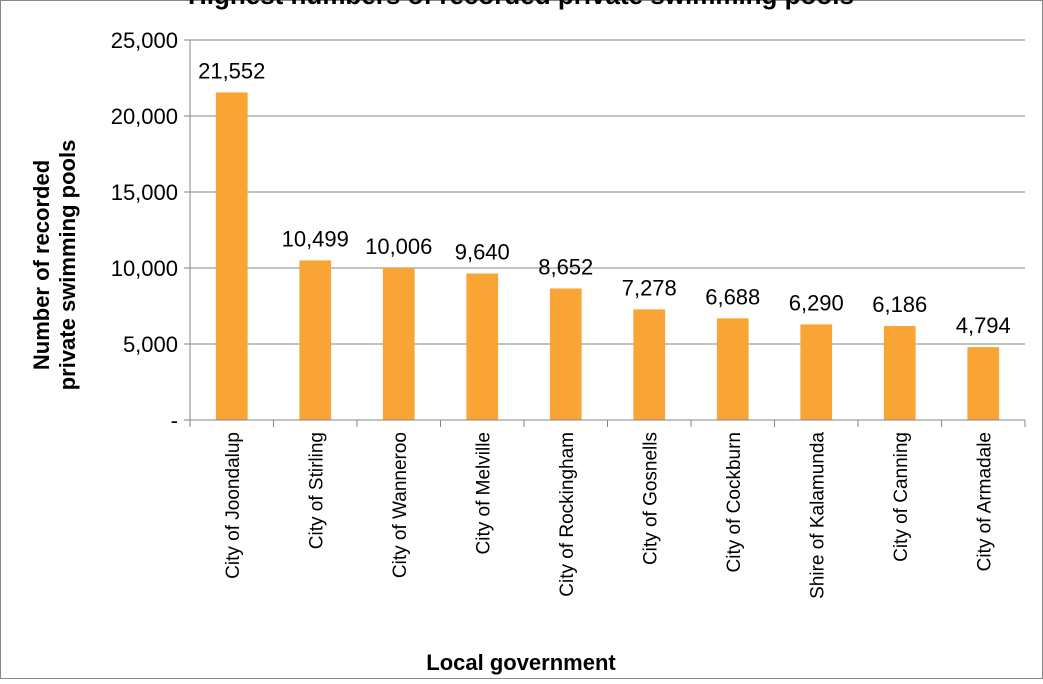  I want to click on x-tick-label-8: Shire of Kalamunda, so click(817, 515).